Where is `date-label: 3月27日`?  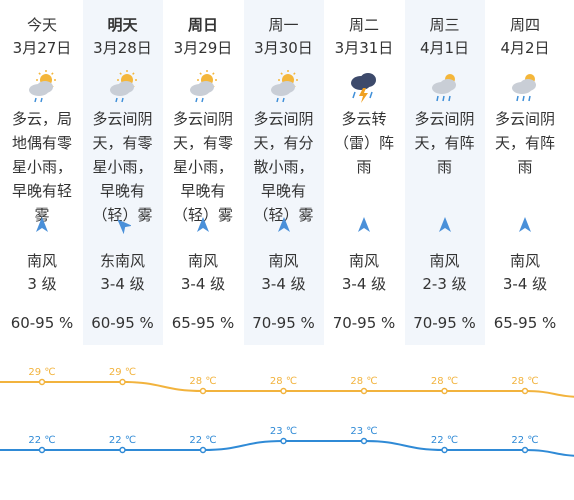
date-label: 3月27日 is located at coordinates (42, 48).